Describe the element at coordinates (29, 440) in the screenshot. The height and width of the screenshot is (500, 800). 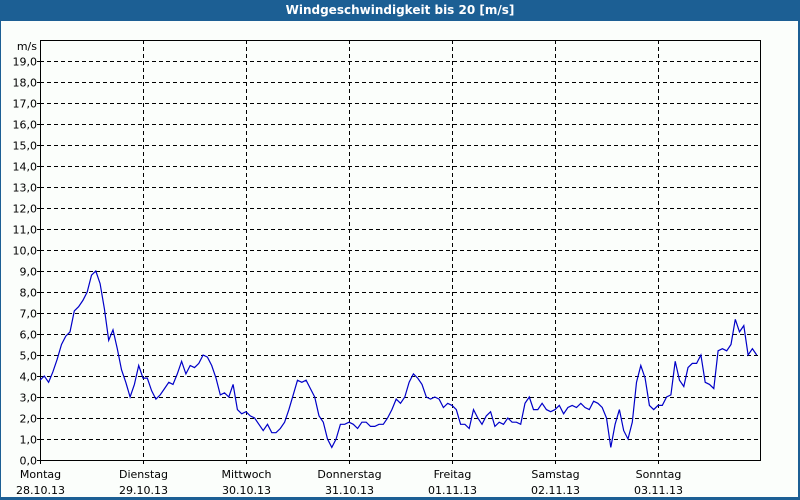
I see `y-tick-label: 1,0` at that location.